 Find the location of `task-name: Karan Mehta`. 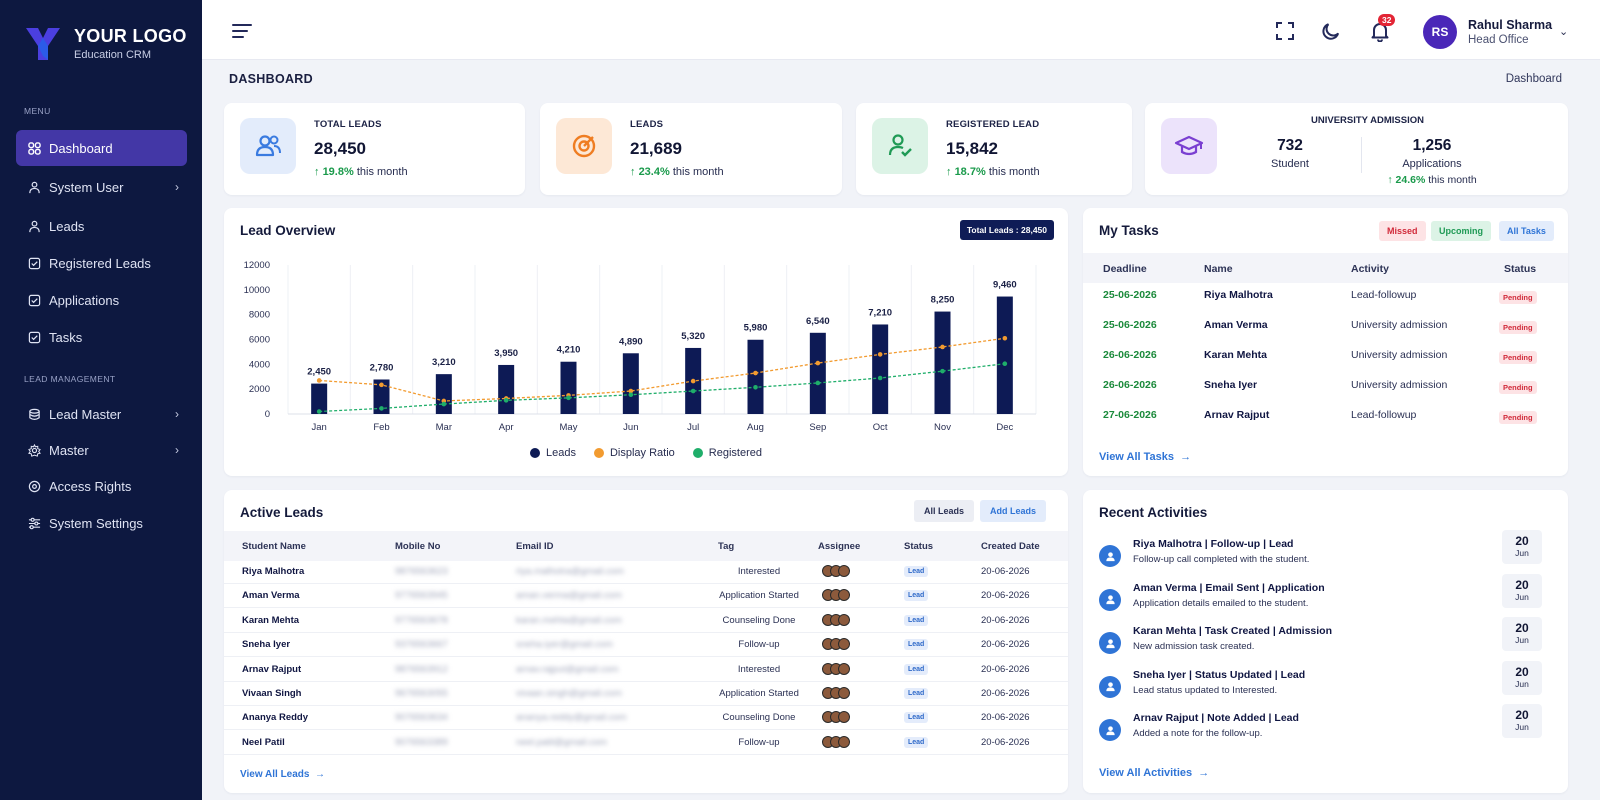

task-name: Karan Mehta is located at coordinates (1236, 355).